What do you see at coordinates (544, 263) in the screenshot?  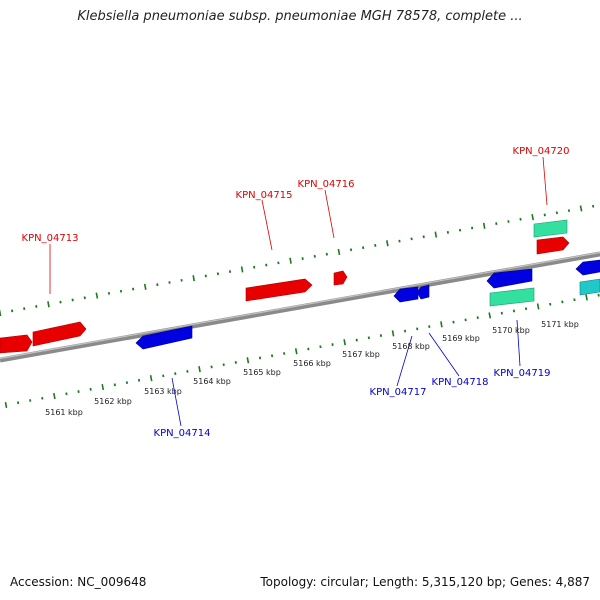 I see `rna-features` at bounding box center [544, 263].